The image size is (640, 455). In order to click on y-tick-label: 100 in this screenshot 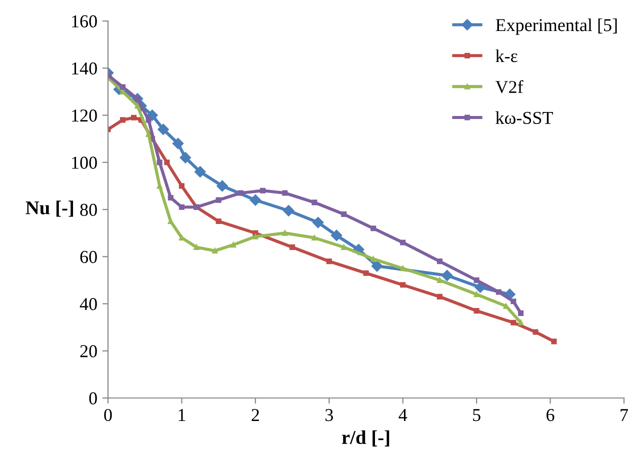, I will do `click(84, 162)`.